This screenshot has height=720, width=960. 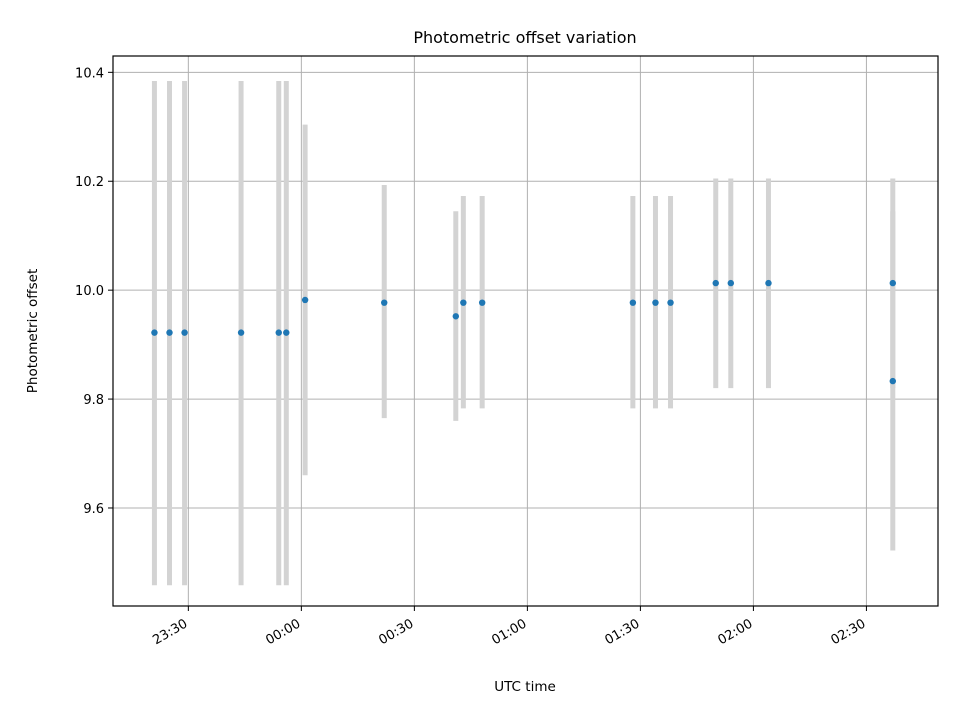 What do you see at coordinates (283, 632) in the screenshot?
I see `x-tick-label: 00:00` at bounding box center [283, 632].